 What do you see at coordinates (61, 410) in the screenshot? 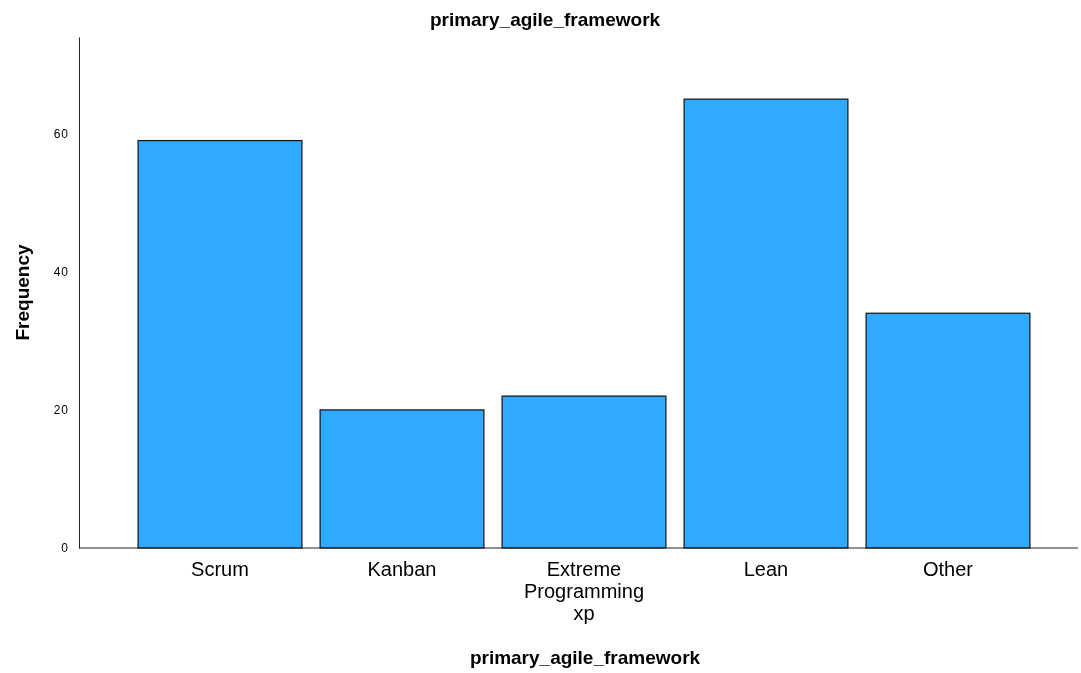
I see `y-tick-label: 20` at bounding box center [61, 410].